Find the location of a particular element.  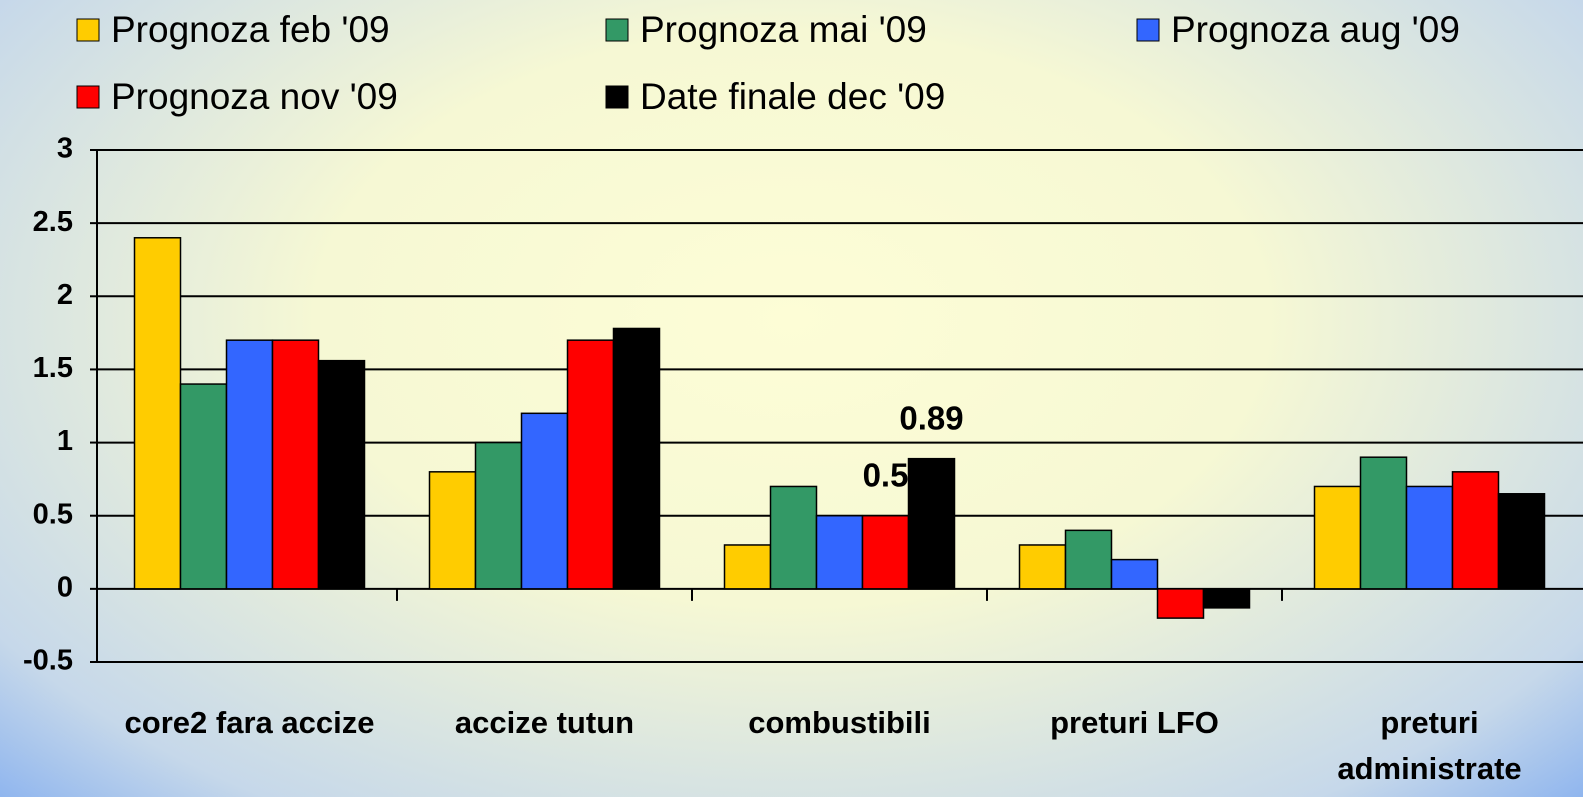

y-tick-label: 3 is located at coordinates (65, 149).